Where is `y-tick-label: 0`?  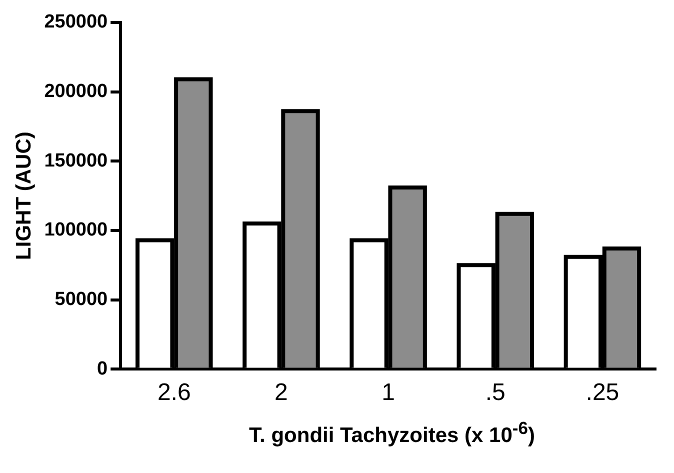
y-tick-label: 0 is located at coordinates (102, 369).